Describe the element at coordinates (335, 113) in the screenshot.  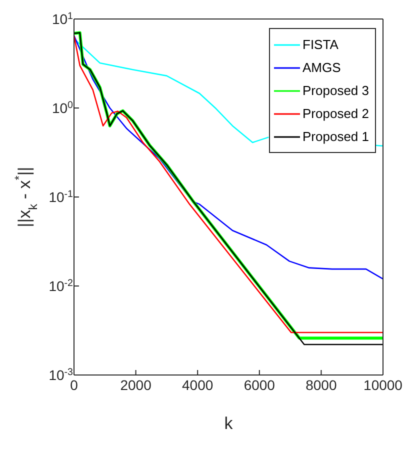
I see `legend-label: Proposed 2` at that location.